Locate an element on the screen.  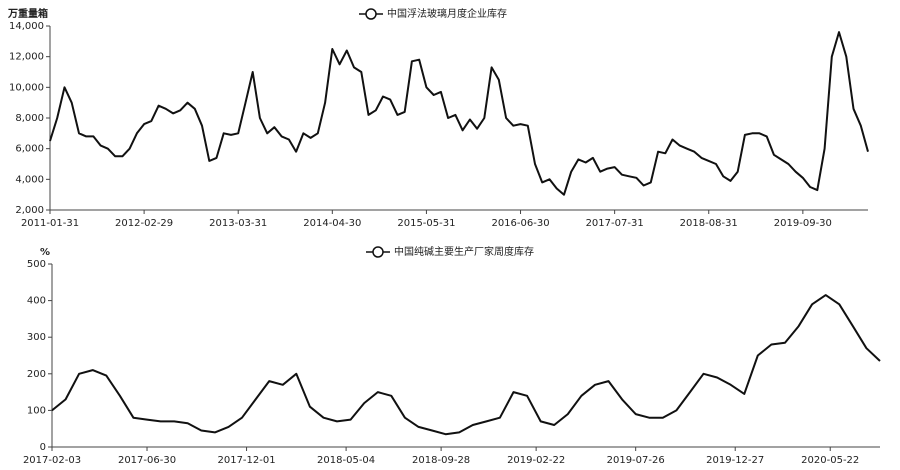
legend-label: 中国浮法玻璃月度企业库存 is located at coordinates (447, 13).